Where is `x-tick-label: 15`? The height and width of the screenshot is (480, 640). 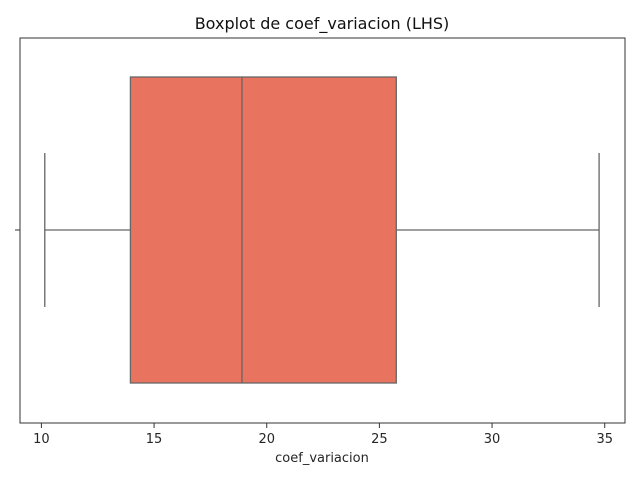
x-tick-label: 15 is located at coordinates (154, 439).